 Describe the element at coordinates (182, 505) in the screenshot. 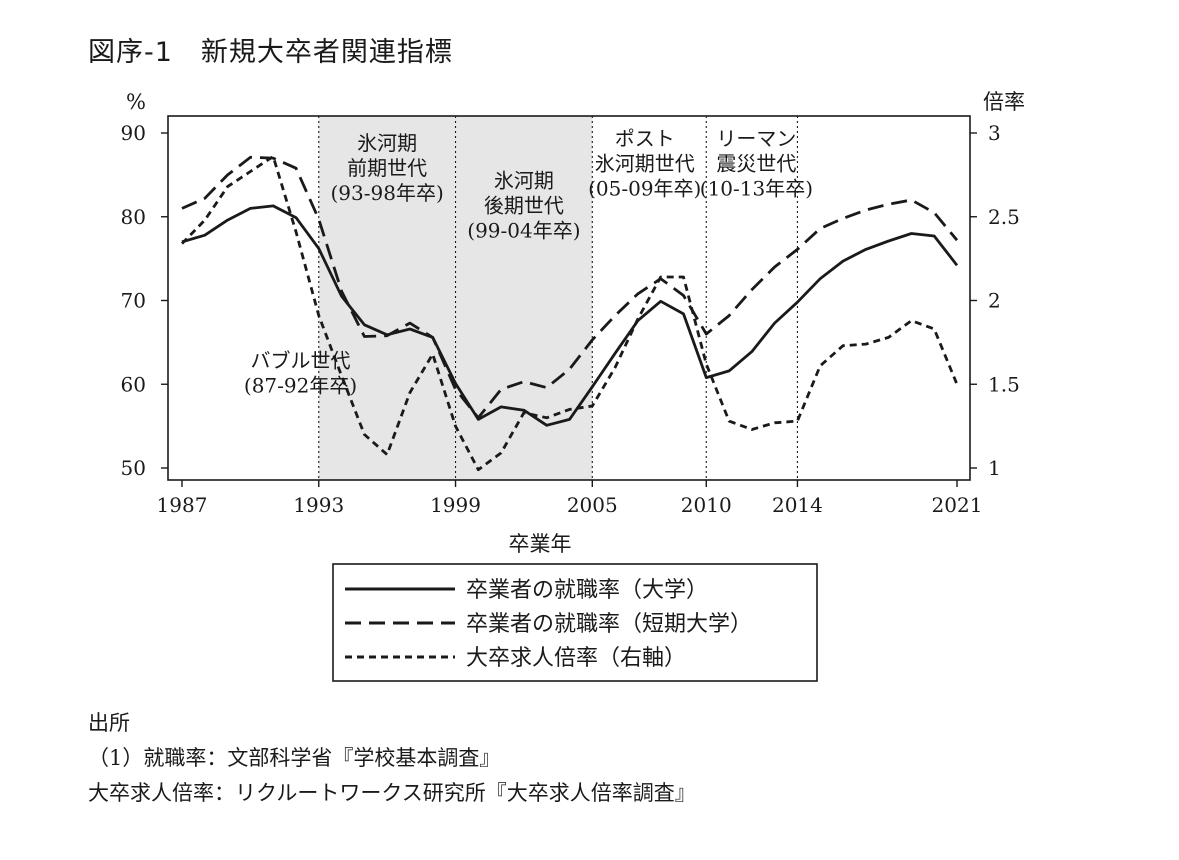

I see `x-tick-label: 1987` at that location.